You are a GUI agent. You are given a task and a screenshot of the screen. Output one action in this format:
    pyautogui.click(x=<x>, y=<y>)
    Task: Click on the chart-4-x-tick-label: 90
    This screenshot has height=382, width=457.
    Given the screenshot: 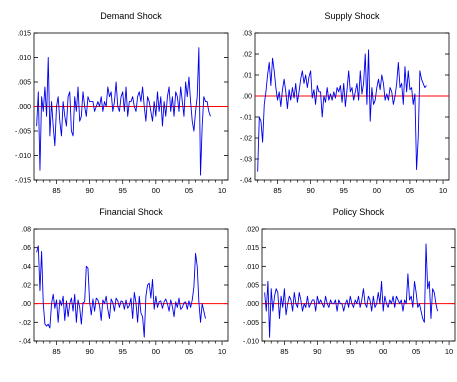 What is the action you would take?
    pyautogui.click(x=317, y=351)
    